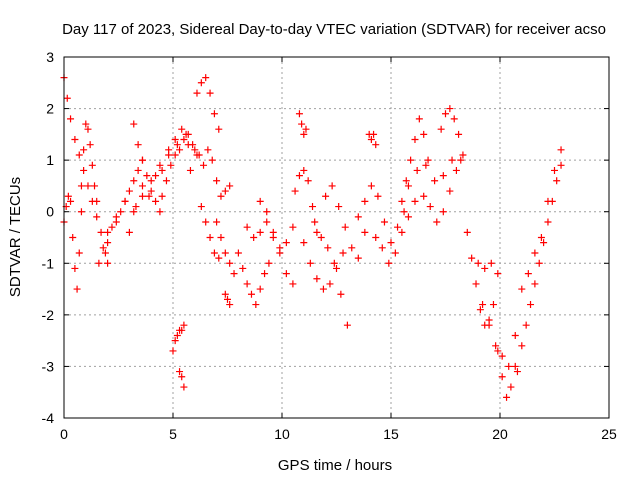 The height and width of the screenshot is (480, 640). I want to click on series-track-f, so click(158, 180).